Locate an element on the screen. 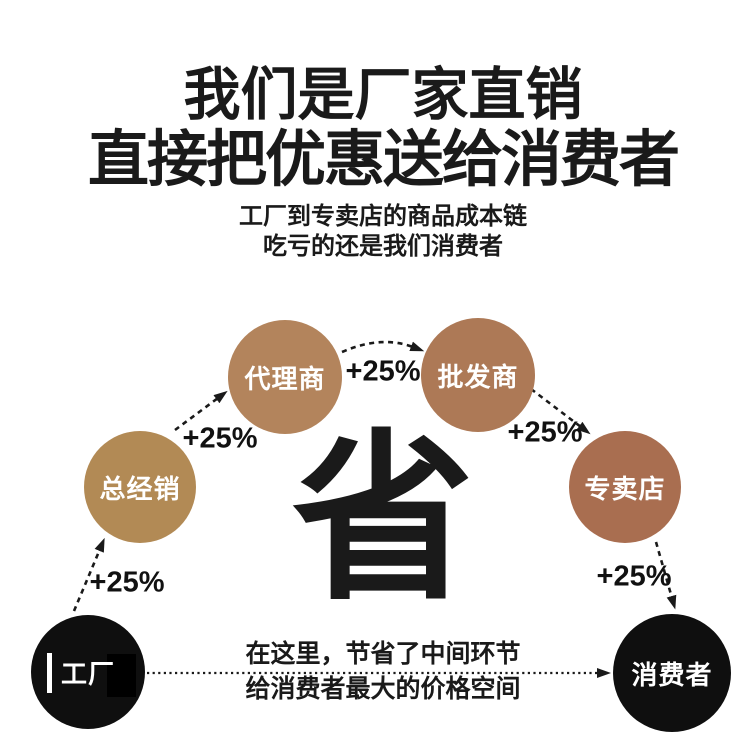 The image size is (750, 750). subtitle-line1: 工厂到专卖店的商品成本链 is located at coordinates (383, 216).